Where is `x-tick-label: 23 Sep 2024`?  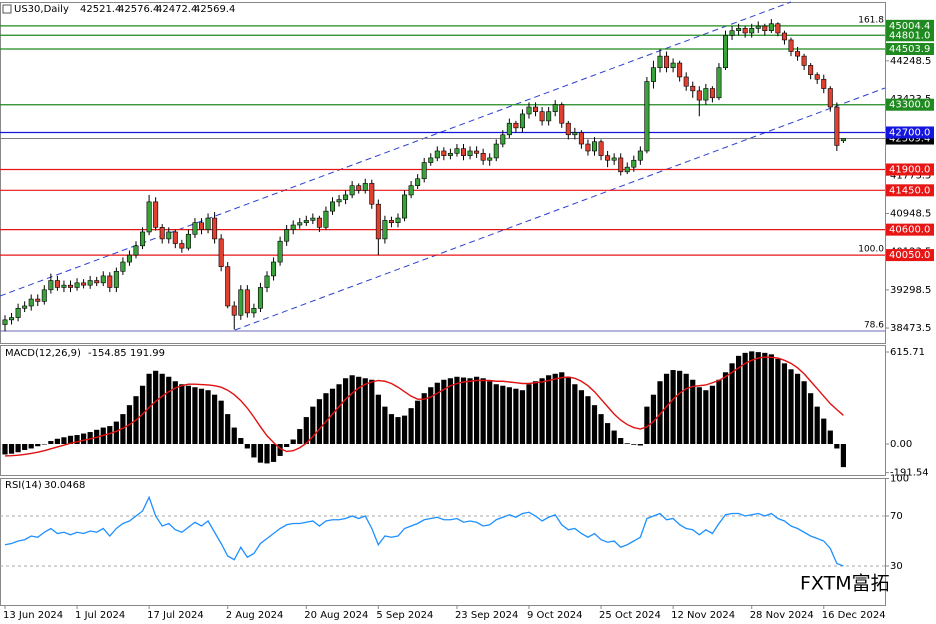
x-tick-label: 23 Sep 2024 is located at coordinates (486, 615).